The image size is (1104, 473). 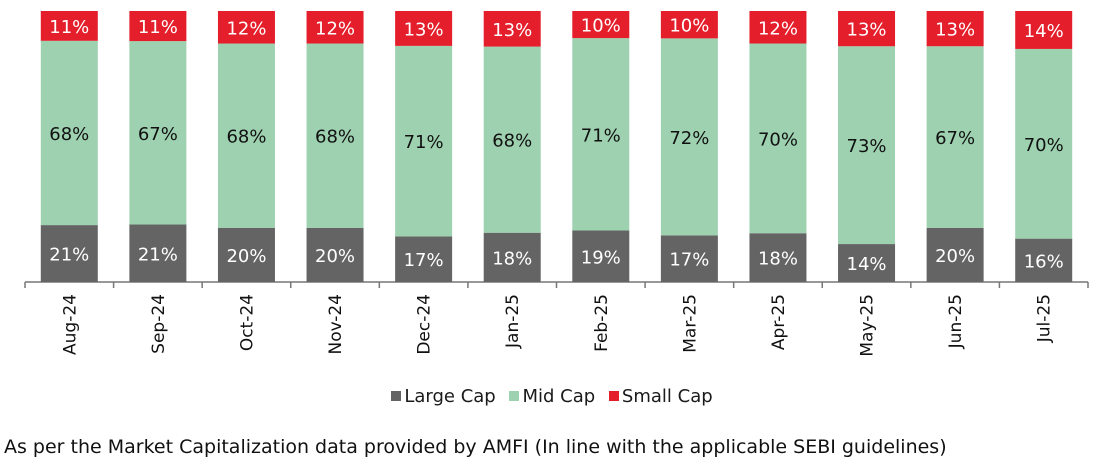 I want to click on x-tick-label: Apr-25, so click(x=779, y=322).